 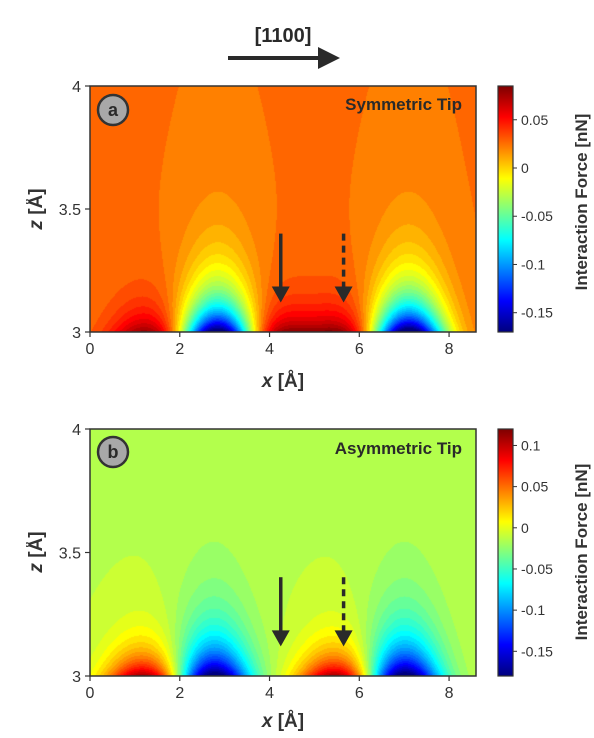 I want to click on colorbar-ticks-b: 0.1 0.05 0 -0.05 -0.1 -0.15, so click(x=533, y=548).